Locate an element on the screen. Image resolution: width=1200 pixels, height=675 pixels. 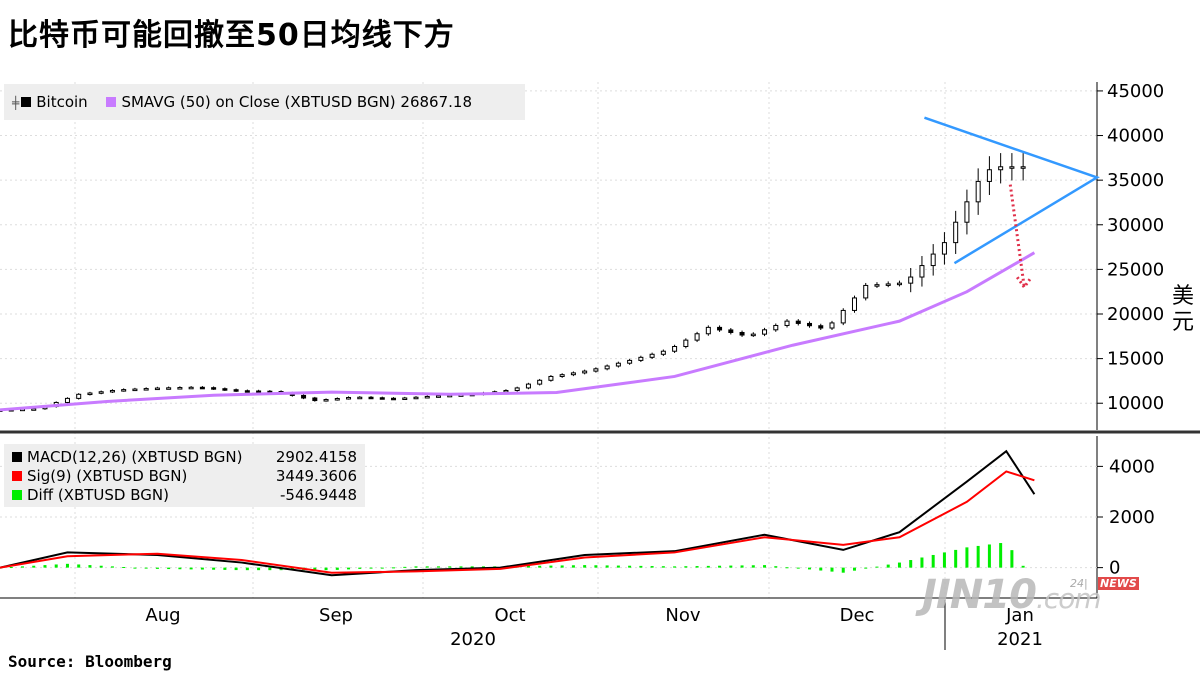
triangle-annotation is located at coordinates (1012, 190).